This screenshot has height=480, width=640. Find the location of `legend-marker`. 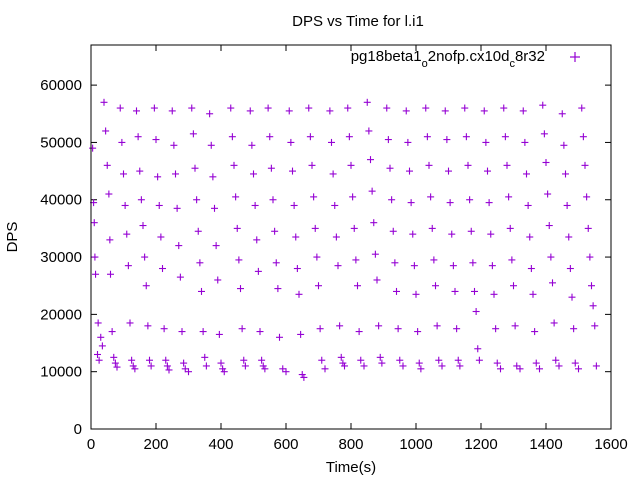

legend-marker is located at coordinates (575, 57).